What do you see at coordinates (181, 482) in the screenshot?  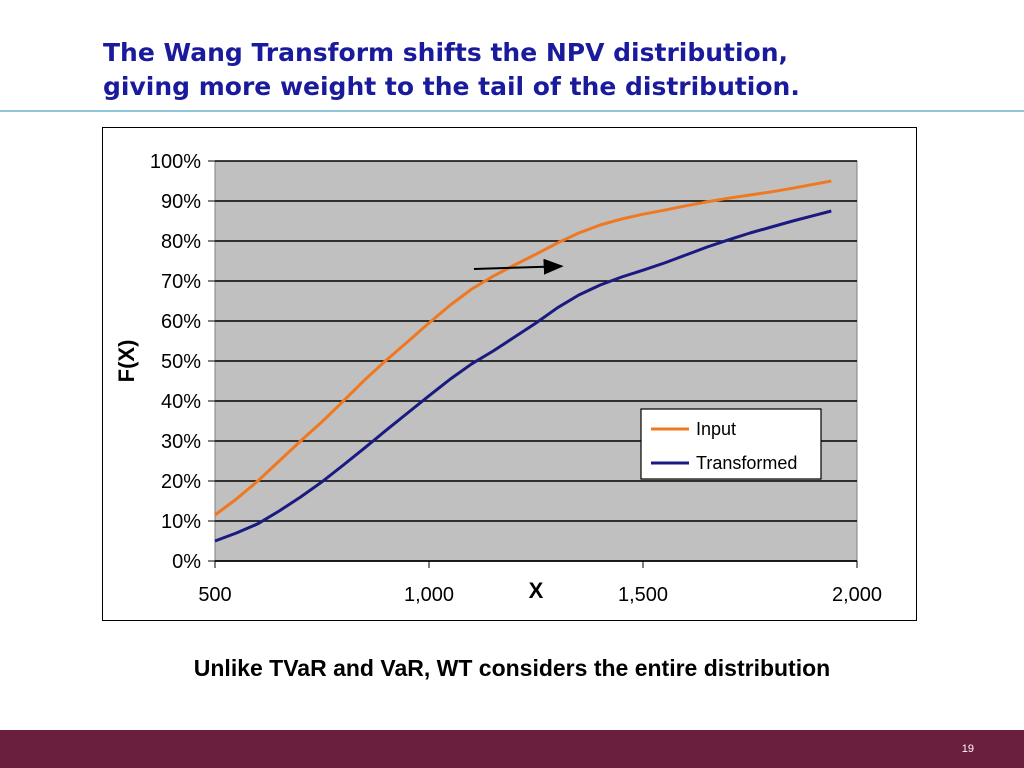 I see `y-tick-label: 20%` at bounding box center [181, 482].